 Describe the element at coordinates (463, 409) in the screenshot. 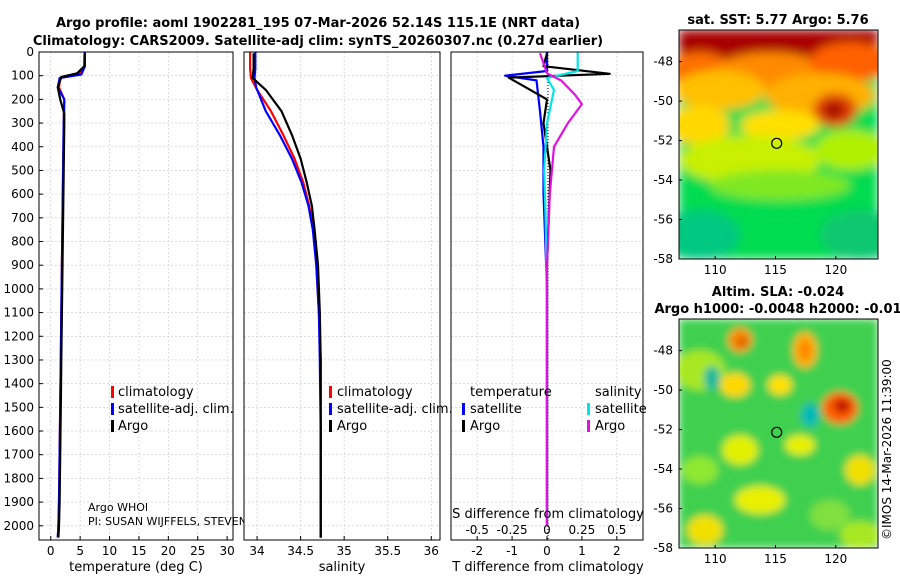

I see `legend-swatch-t-satellite` at that location.